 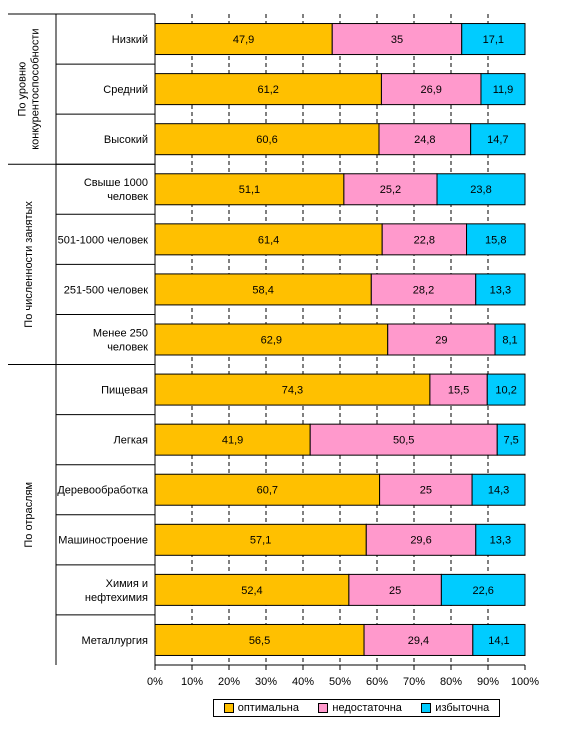 I want to click on x-tick-label: 80%, so click(x=451, y=682).